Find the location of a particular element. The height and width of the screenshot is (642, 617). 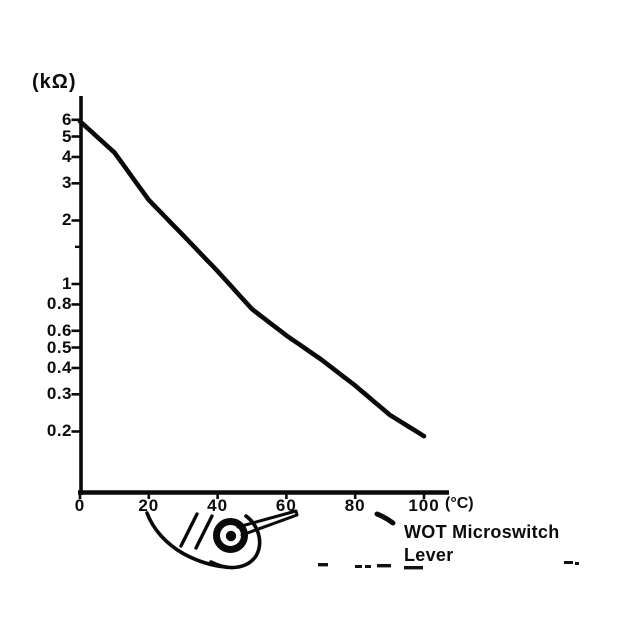

sketch-roller-hub is located at coordinates (231, 536).